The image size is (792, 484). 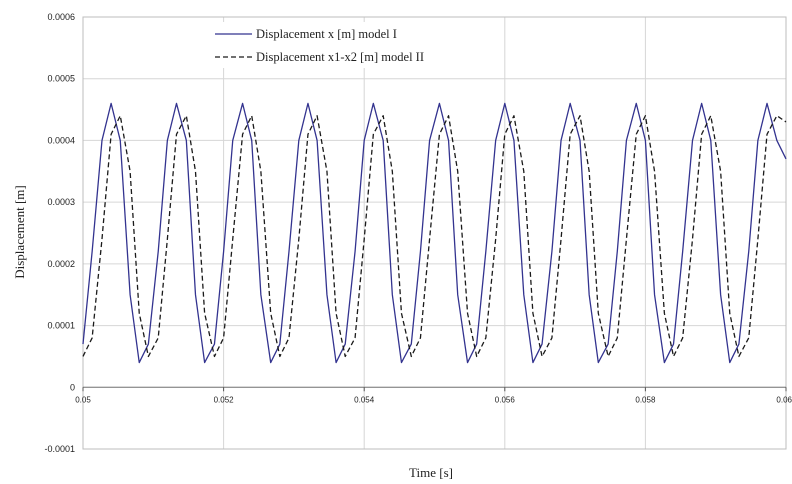 What do you see at coordinates (61, 326) in the screenshot?
I see `y-tick-label: 0.0001` at bounding box center [61, 326].